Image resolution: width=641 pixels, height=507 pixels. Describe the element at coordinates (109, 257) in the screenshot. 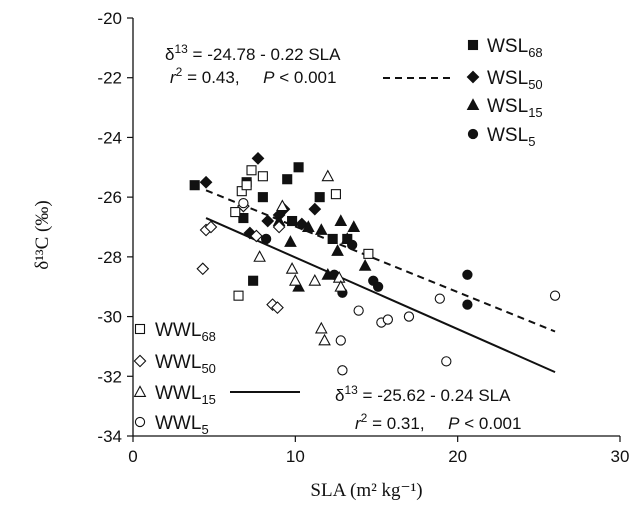

I see `y-tick-label: -28` at that location.